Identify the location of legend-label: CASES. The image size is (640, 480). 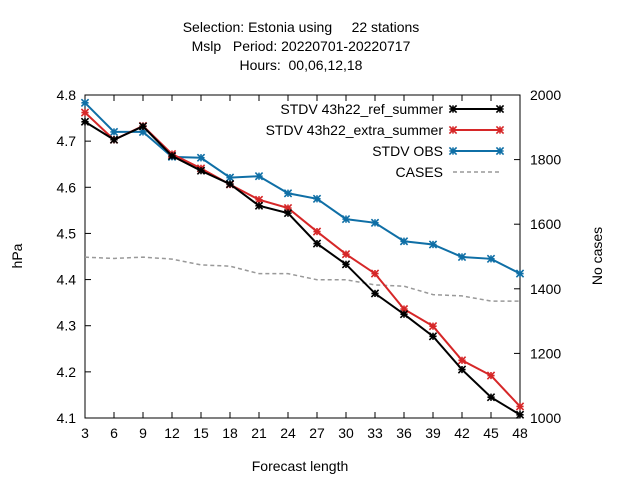
(419, 172).